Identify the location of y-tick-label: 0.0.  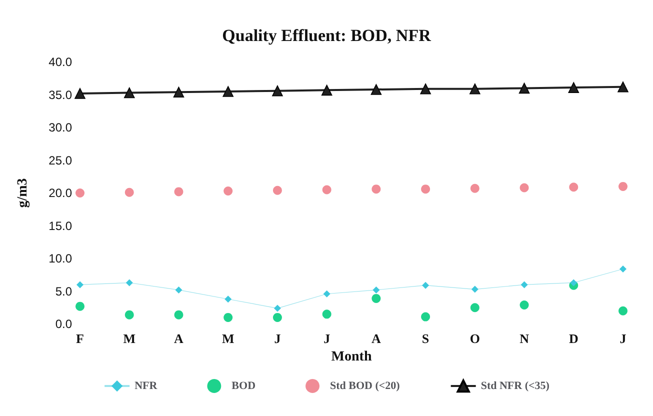
(63, 324).